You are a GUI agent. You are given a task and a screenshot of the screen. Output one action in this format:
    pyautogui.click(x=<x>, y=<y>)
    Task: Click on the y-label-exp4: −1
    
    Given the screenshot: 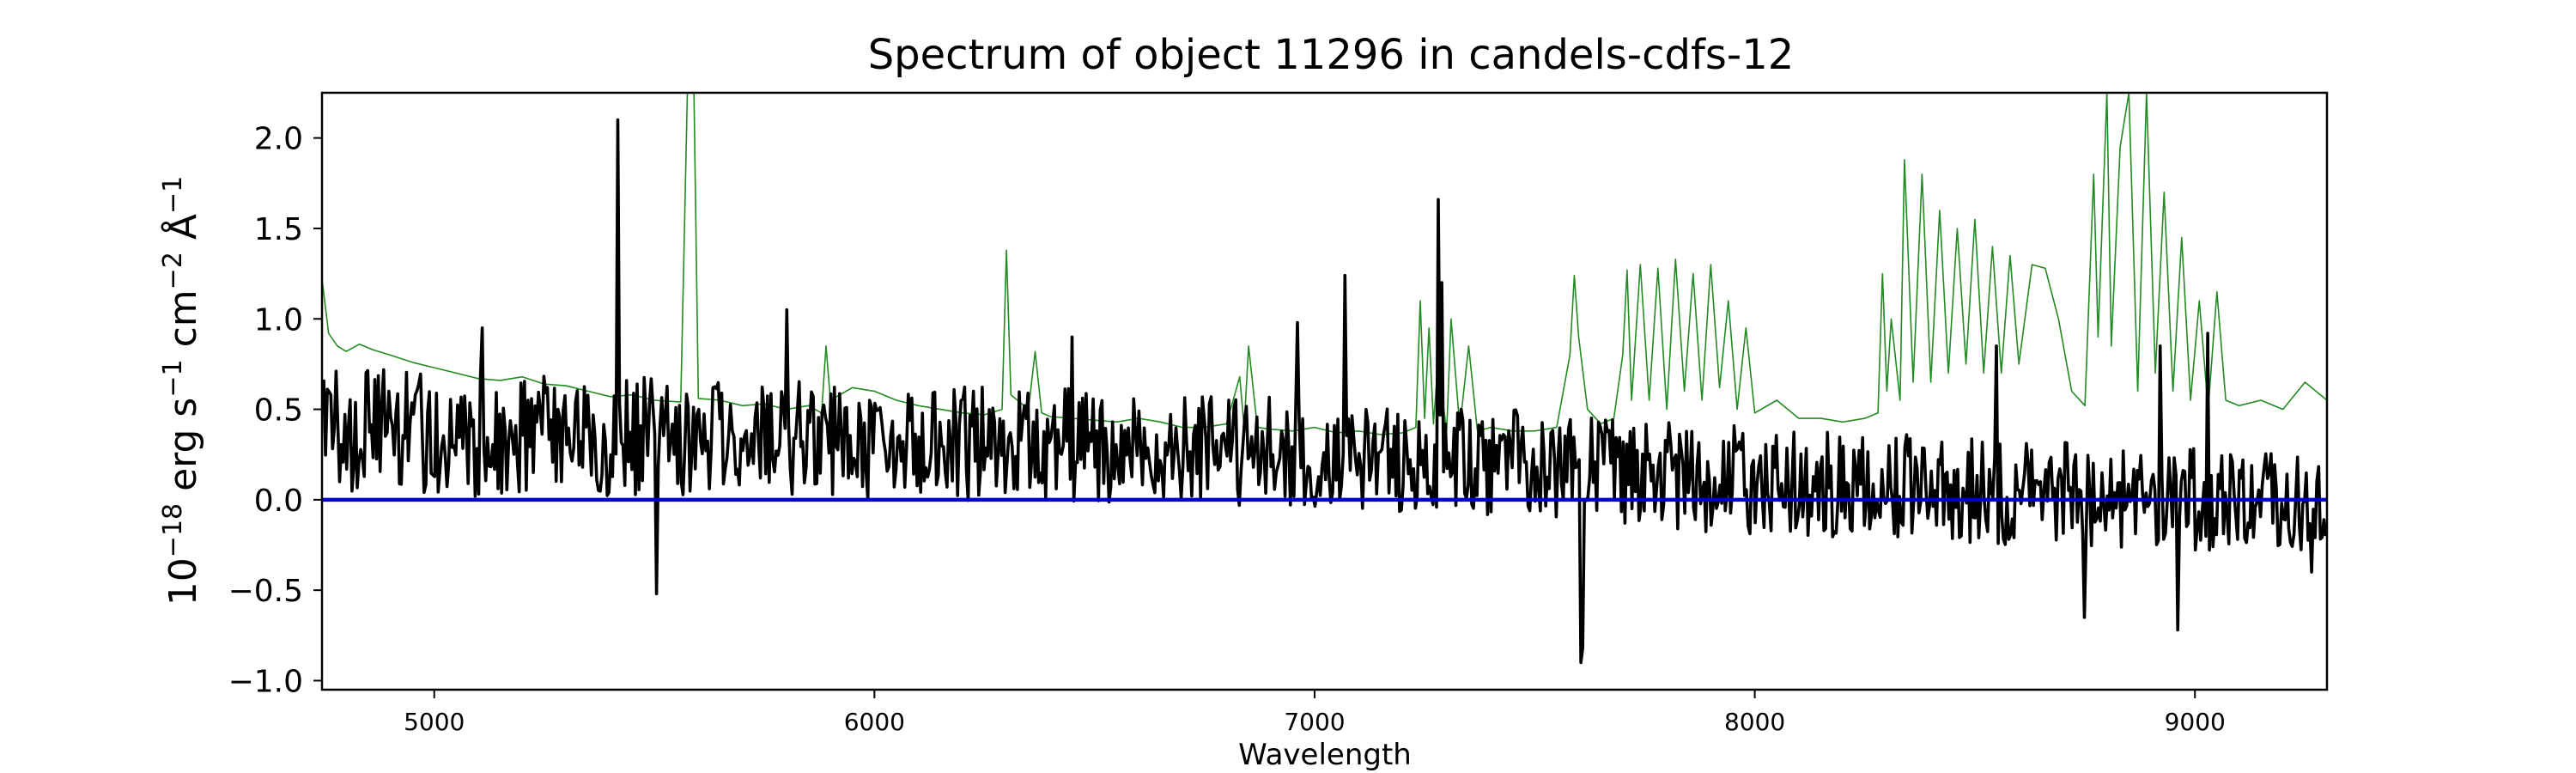 What is the action you would take?
    pyautogui.click(x=173, y=195)
    